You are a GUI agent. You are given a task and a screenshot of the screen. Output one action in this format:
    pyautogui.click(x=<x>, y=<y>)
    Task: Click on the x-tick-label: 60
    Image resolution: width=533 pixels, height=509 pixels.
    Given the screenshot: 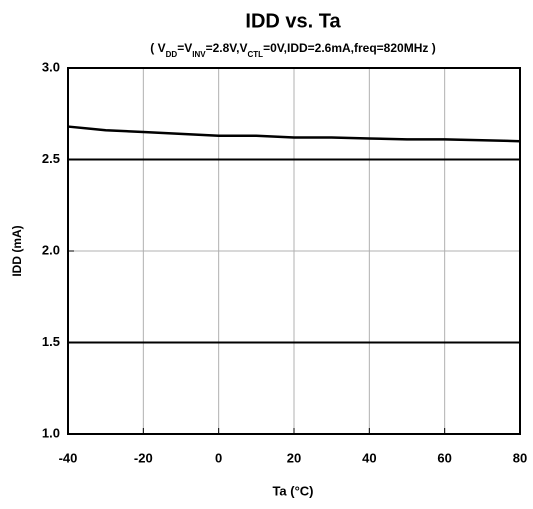 What is the action you would take?
    pyautogui.click(x=444, y=457)
    